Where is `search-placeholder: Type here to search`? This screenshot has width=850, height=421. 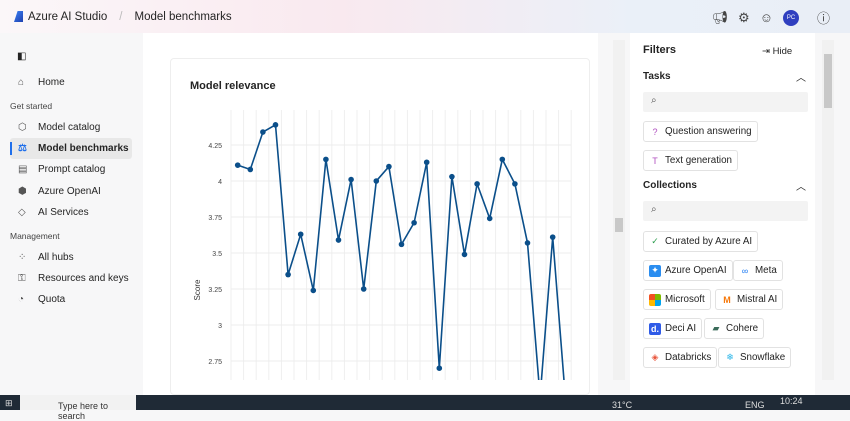 search-placeholder: Type here to search is located at coordinates (83, 411).